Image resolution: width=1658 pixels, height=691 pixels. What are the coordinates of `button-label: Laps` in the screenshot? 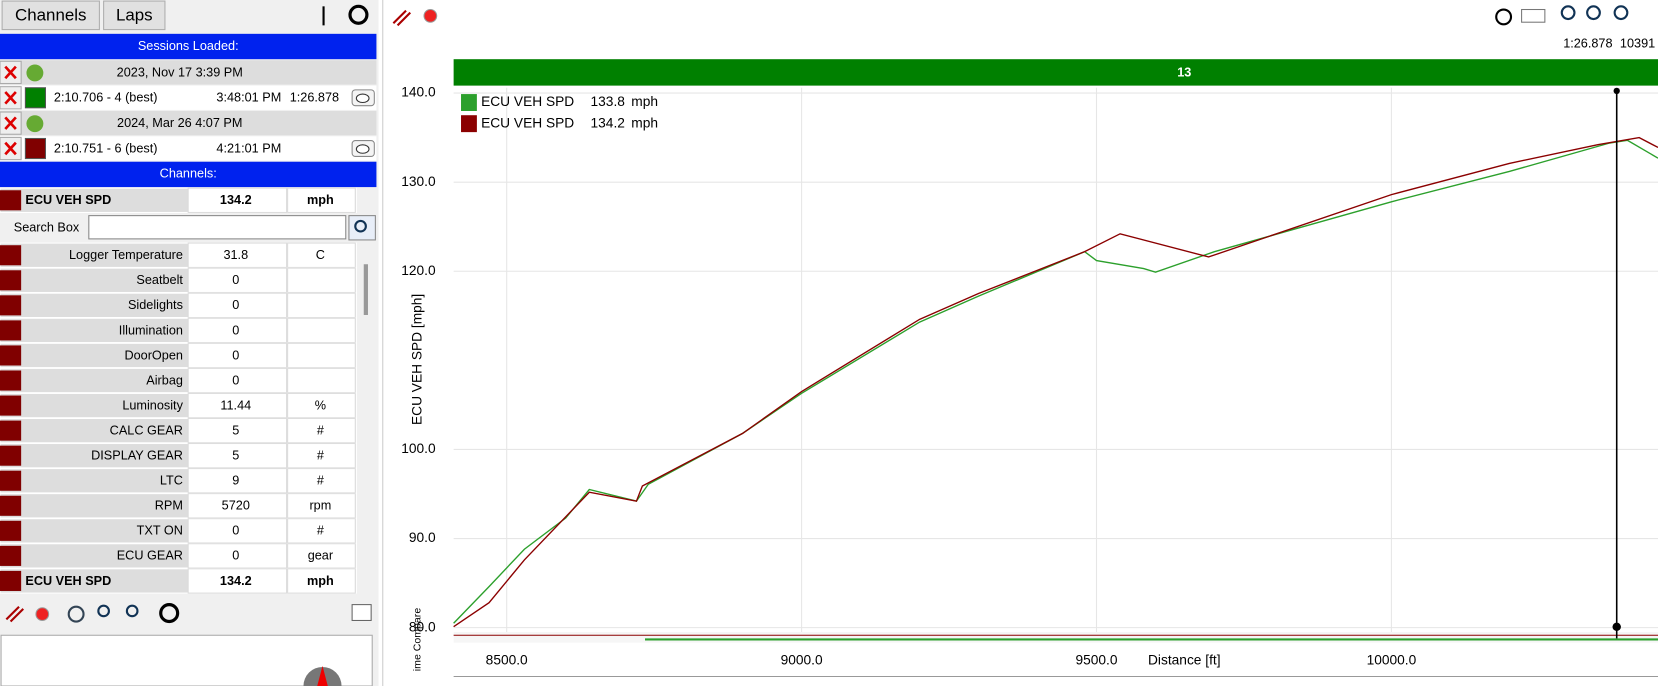 It's located at (134, 14).